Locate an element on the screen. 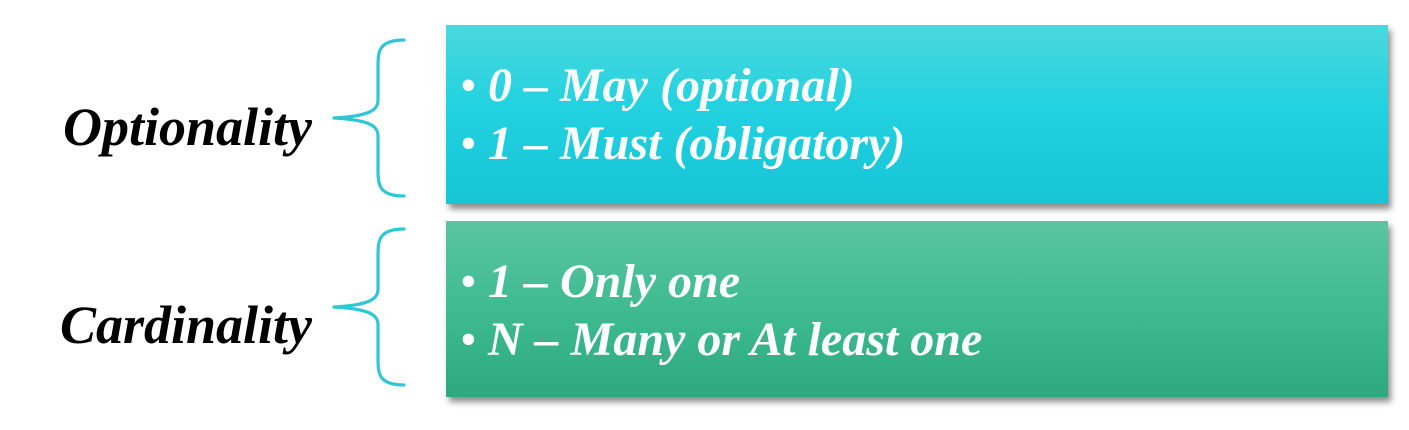 This screenshot has width=1409, height=430. cardinality-brace-path is located at coordinates (369, 307).